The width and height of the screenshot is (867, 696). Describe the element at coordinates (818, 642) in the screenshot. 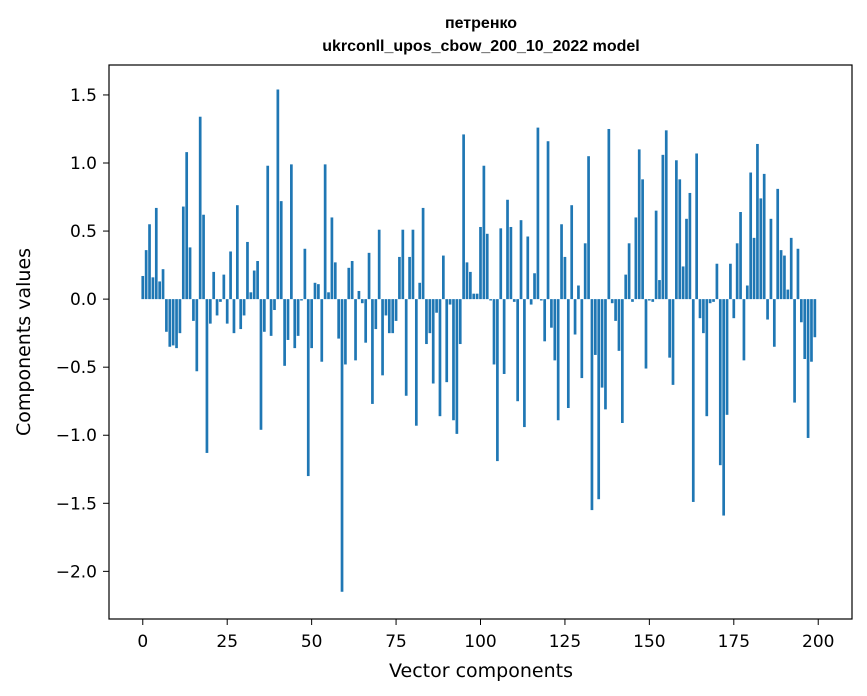

I see `x-tick-label: 200` at that location.